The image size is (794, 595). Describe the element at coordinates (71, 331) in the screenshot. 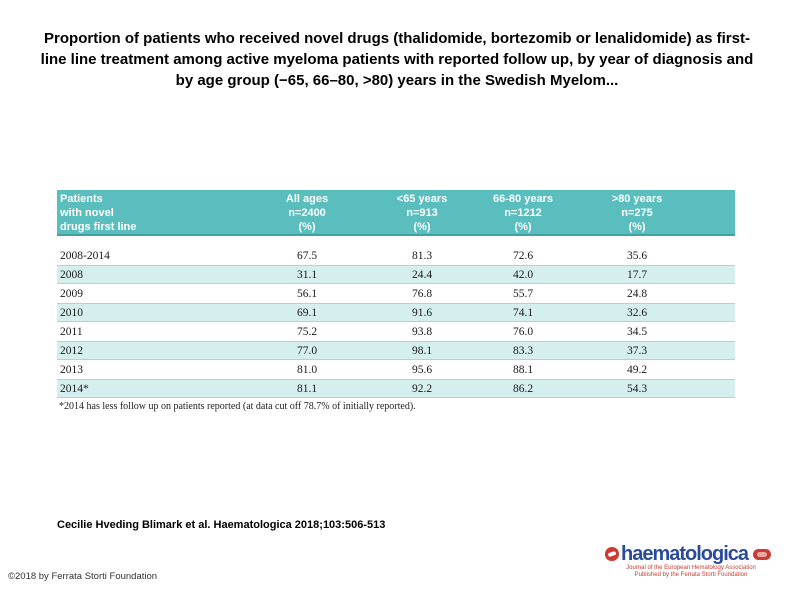

I see `row-year-label: 2011` at that location.